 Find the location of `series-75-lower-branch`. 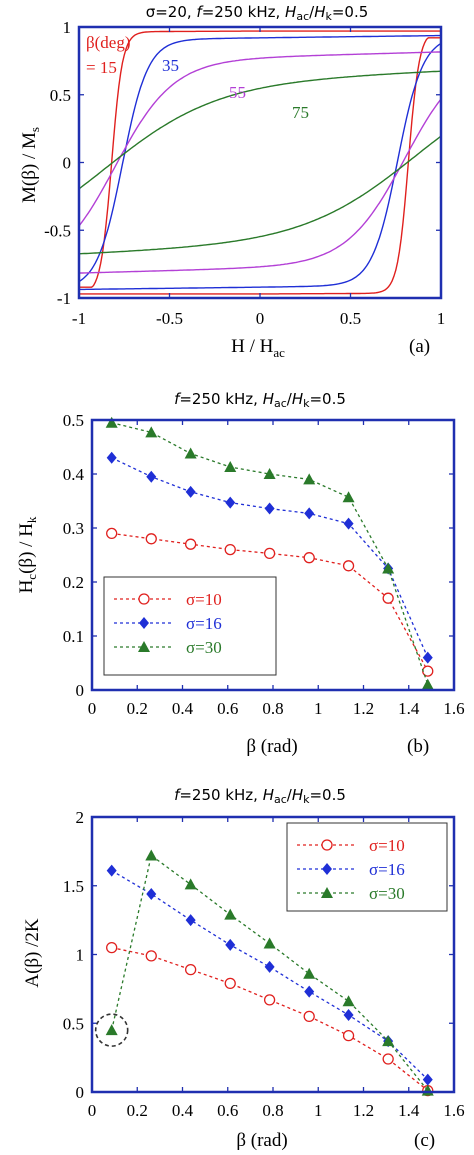

series-75-lower-branch is located at coordinates (260, 195).